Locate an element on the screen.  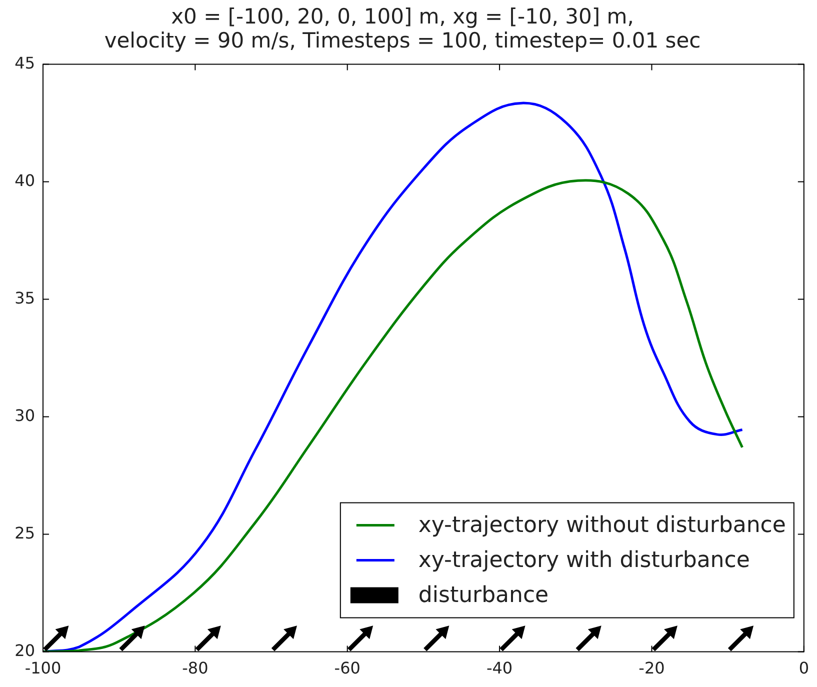
legend-label: disturbance is located at coordinates (483, 595).